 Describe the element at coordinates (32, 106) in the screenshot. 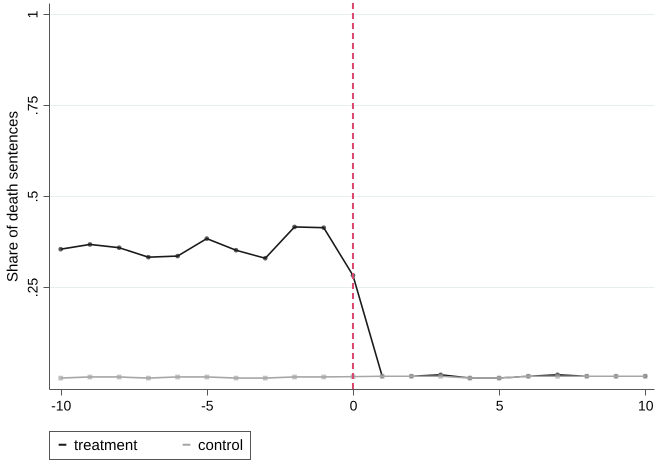

I see `y-tick-label: .75` at that location.